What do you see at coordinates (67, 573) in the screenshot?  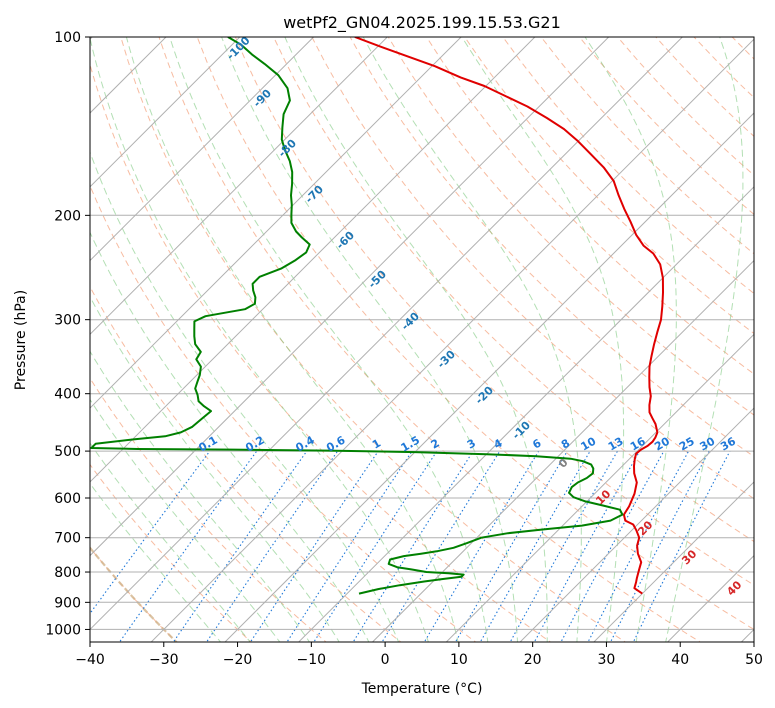 I see `y-tick-label: 800` at bounding box center [67, 573].